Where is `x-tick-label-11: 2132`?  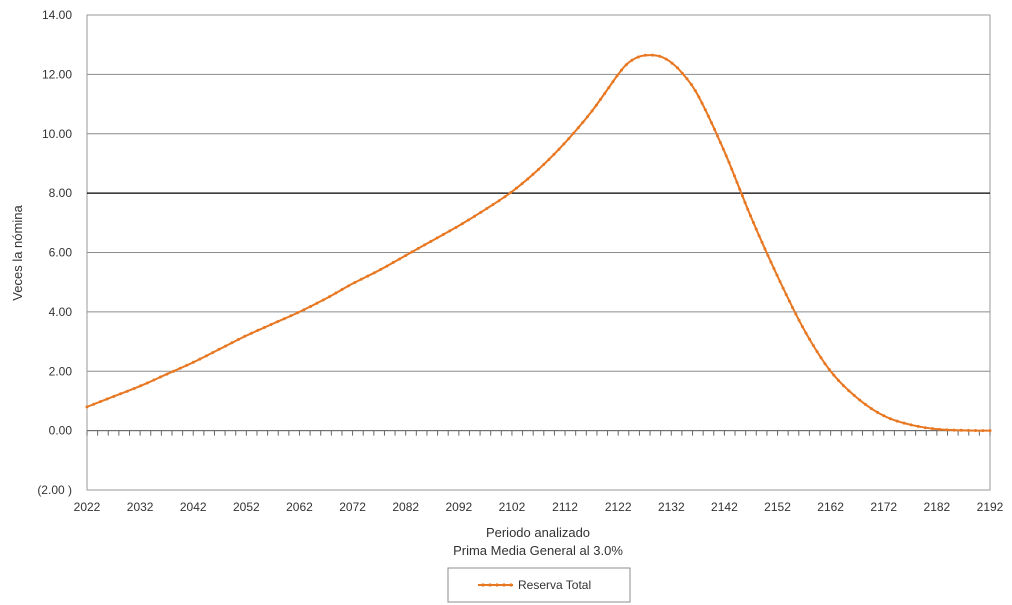 x-tick-label-11: 2132 is located at coordinates (671, 507).